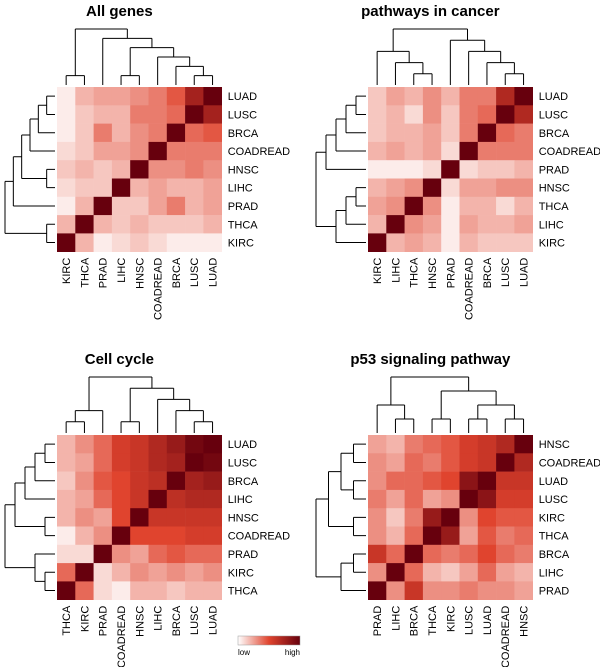 This screenshot has width=600, height=672. I want to click on panel-title: pathways in cancer, so click(430, 11).